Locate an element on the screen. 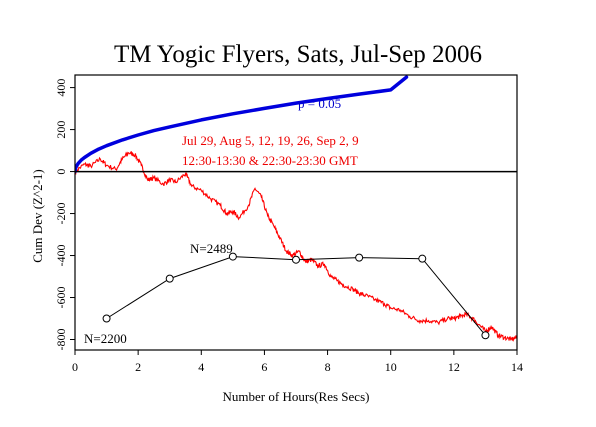  x-tick-label: 8 is located at coordinates (328, 367).